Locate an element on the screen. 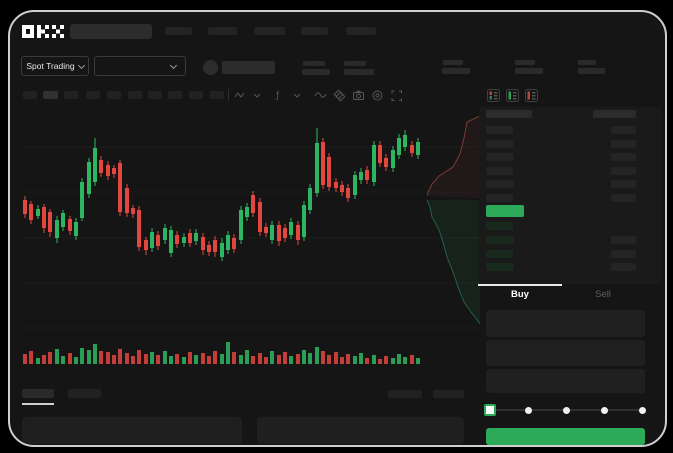 The height and width of the screenshot is (453, 673). indicator-fx-icon: ƒ is located at coordinates (280, 95).